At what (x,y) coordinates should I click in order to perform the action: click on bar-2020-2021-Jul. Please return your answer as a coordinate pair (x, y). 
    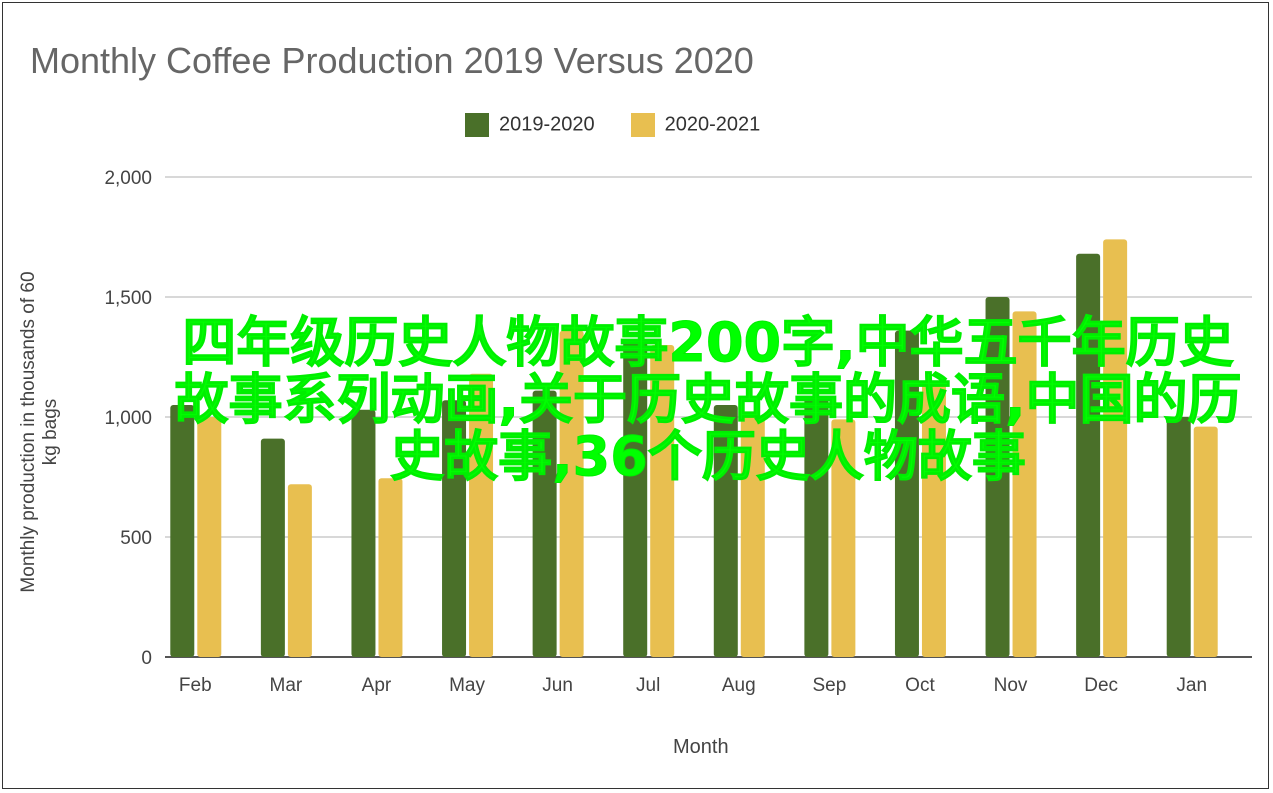
    Looking at the image, I should click on (662, 501).